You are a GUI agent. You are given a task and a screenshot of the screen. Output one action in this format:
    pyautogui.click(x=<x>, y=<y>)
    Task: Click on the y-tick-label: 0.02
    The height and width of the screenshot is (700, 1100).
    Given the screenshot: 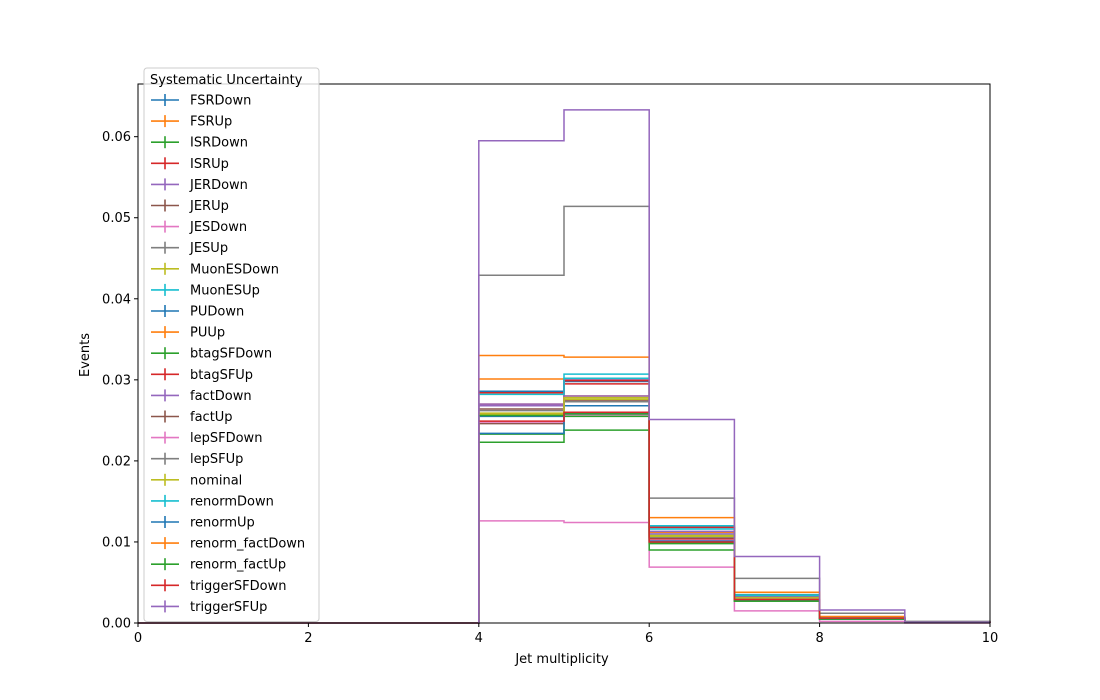 What is the action you would take?
    pyautogui.click(x=116, y=461)
    